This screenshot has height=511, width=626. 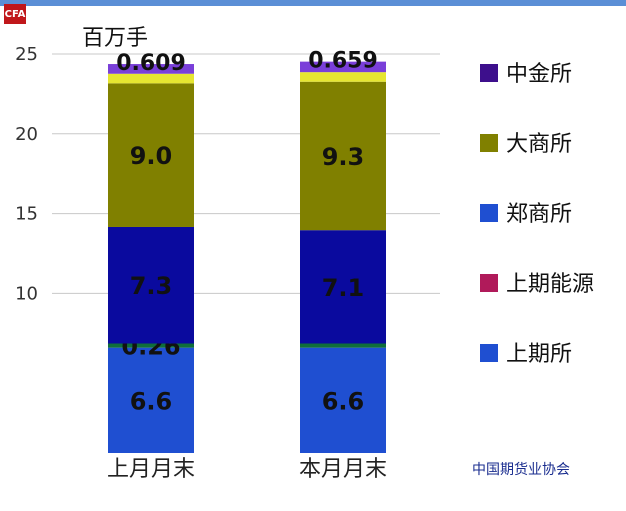 What do you see at coordinates (15, 14) in the screenshot?
I see `cfa-logo: CFA` at bounding box center [15, 14].